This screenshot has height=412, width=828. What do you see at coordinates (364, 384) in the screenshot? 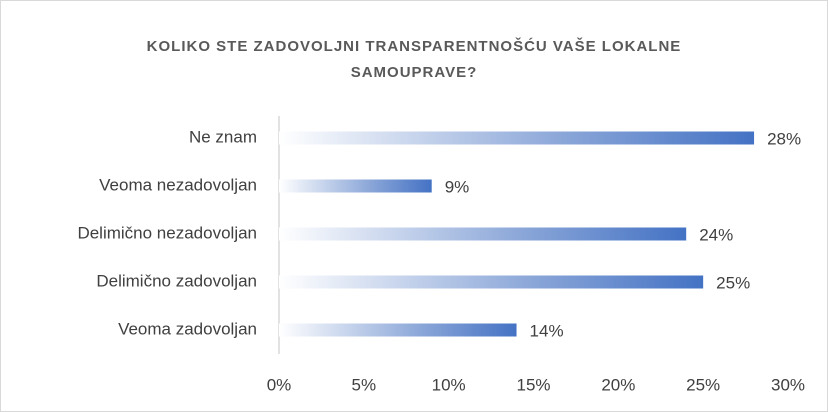
I see `x-tick-label: 5%` at bounding box center [364, 384].